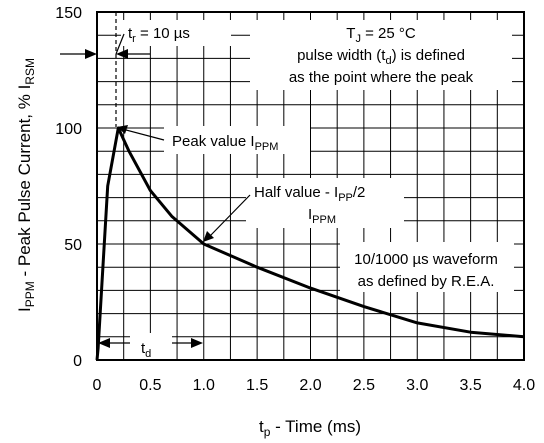 This screenshot has height=443, width=544. I want to click on x-axis-label: tp - Time (ms), so click(310, 428).